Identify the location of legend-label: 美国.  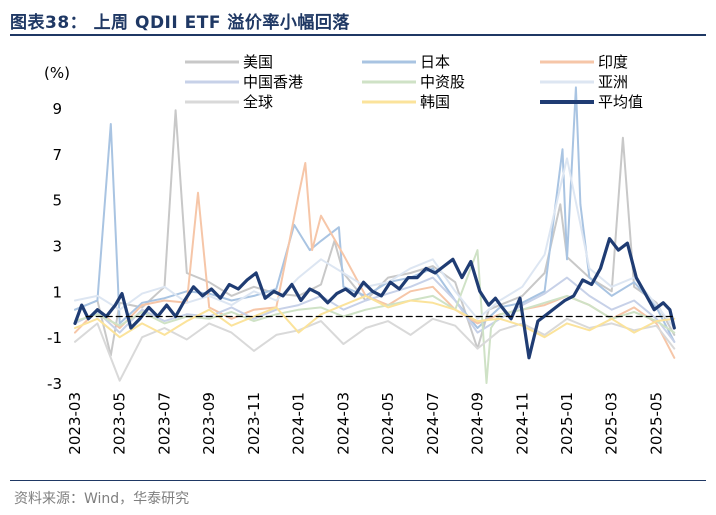
(258, 62).